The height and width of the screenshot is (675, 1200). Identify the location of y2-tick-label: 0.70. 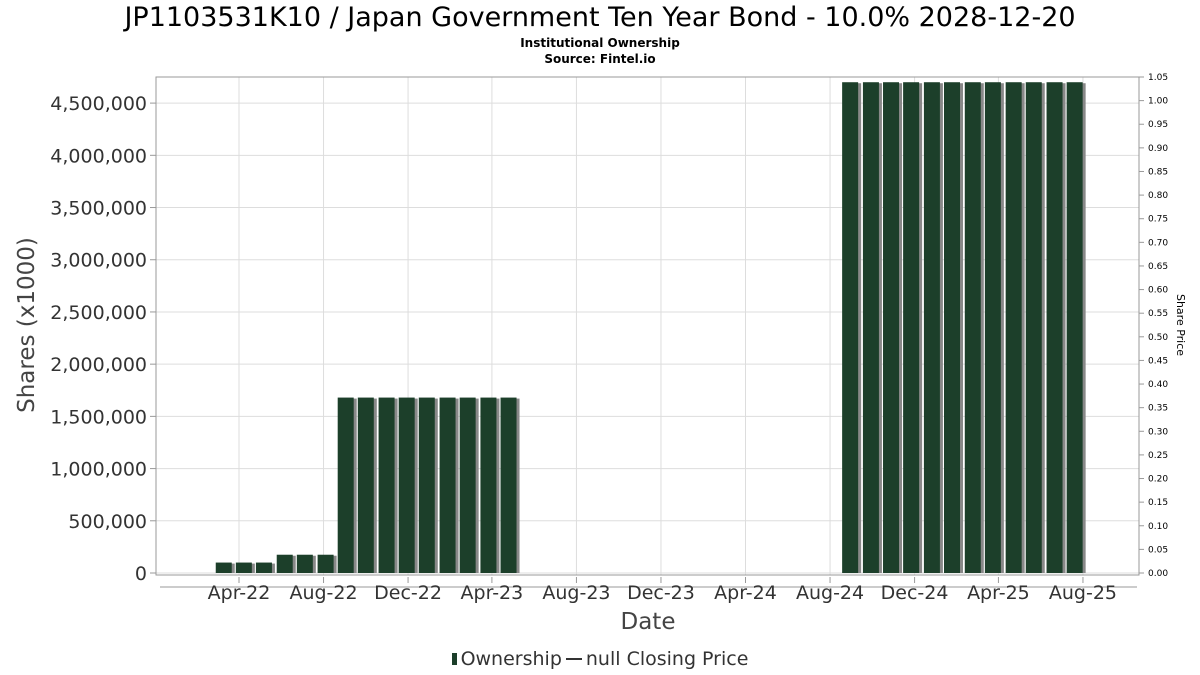
(1158, 243).